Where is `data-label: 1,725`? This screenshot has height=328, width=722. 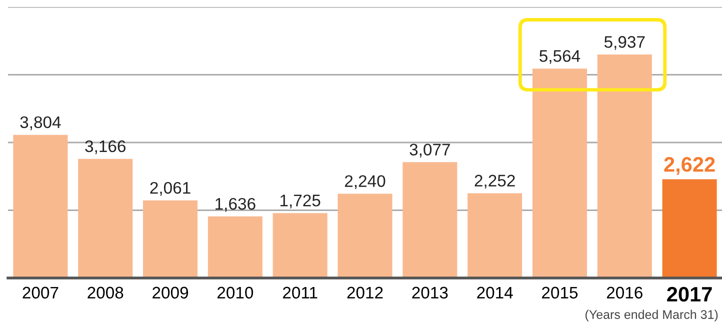 data-label: 1,725 is located at coordinates (300, 201).